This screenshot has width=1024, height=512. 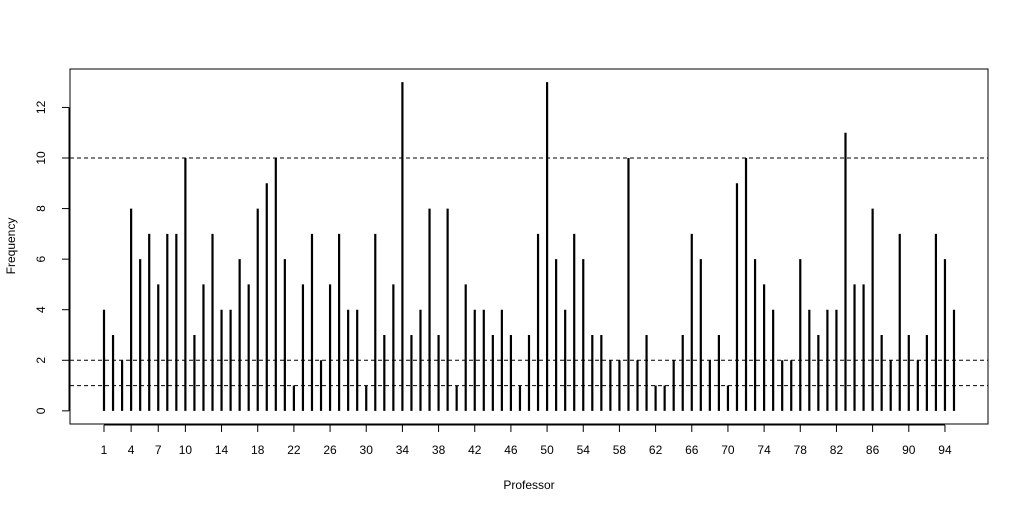 What do you see at coordinates (222, 450) in the screenshot?
I see `x-tick-label: 14` at bounding box center [222, 450].